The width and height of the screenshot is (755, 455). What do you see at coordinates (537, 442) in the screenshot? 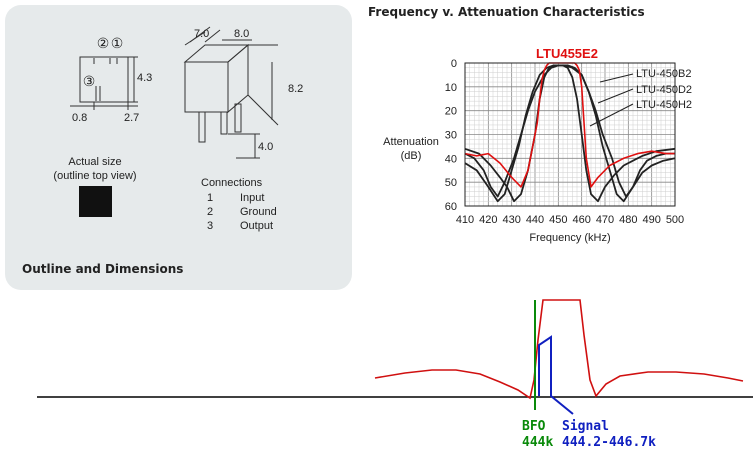
I see `bfo-frequency: 444k` at bounding box center [537, 442].